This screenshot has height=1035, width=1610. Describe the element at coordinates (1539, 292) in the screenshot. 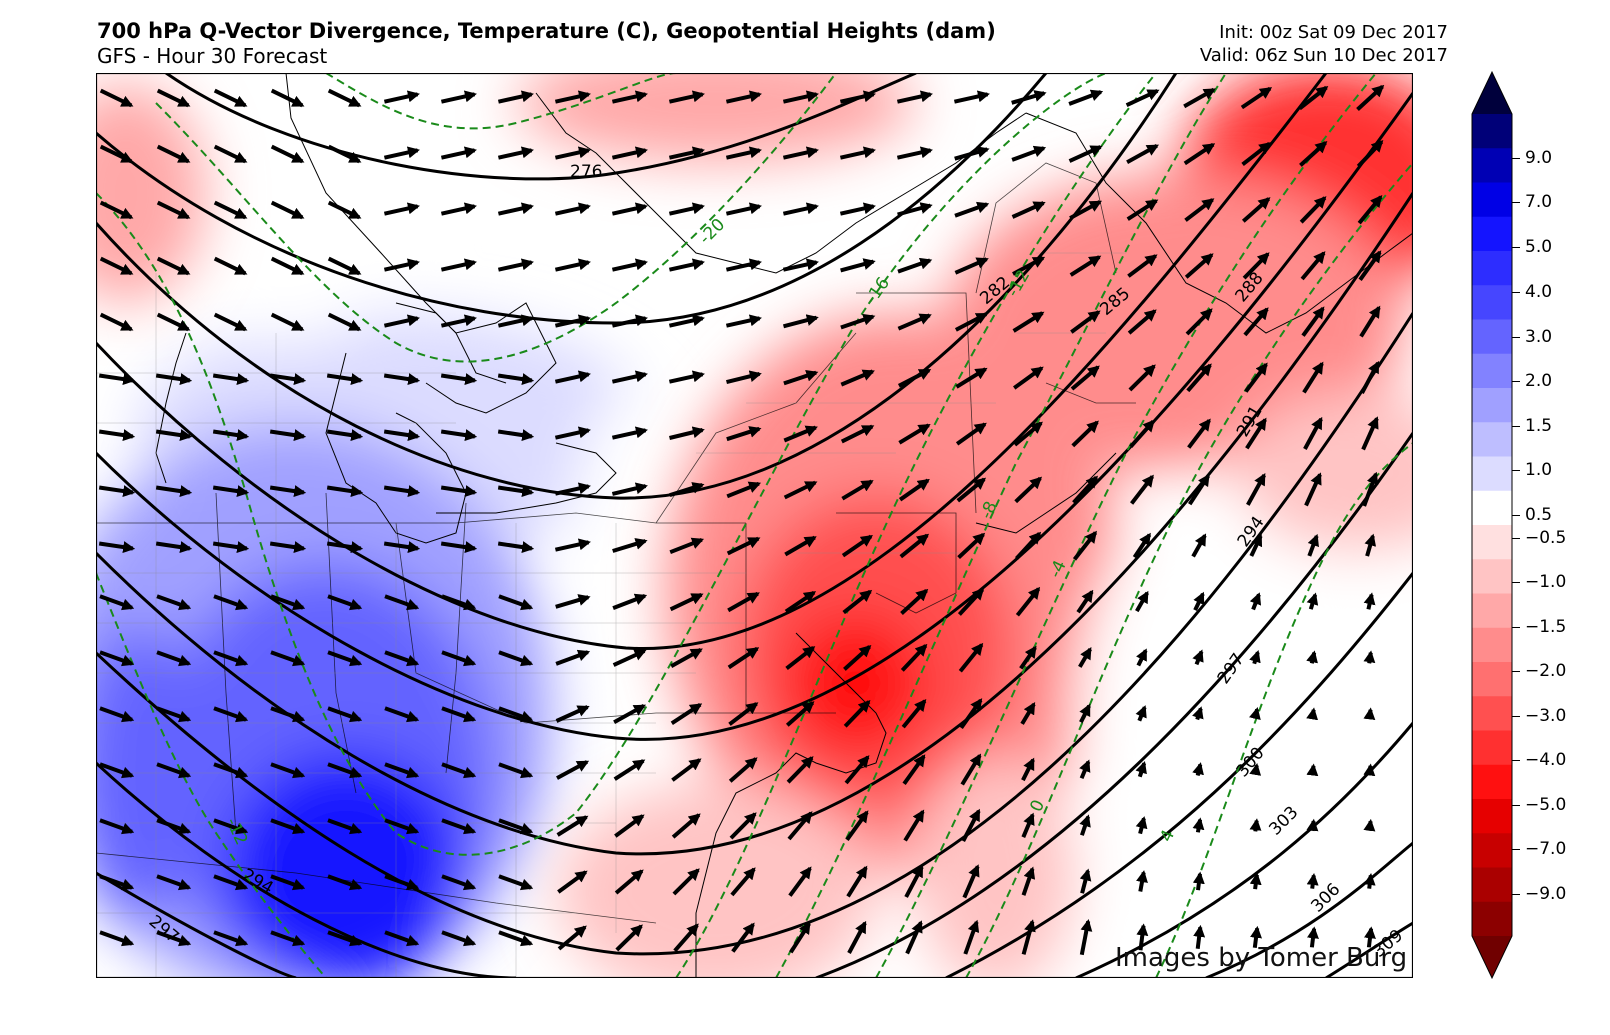

I see `colorbar-tick-label: 4.0` at that location.